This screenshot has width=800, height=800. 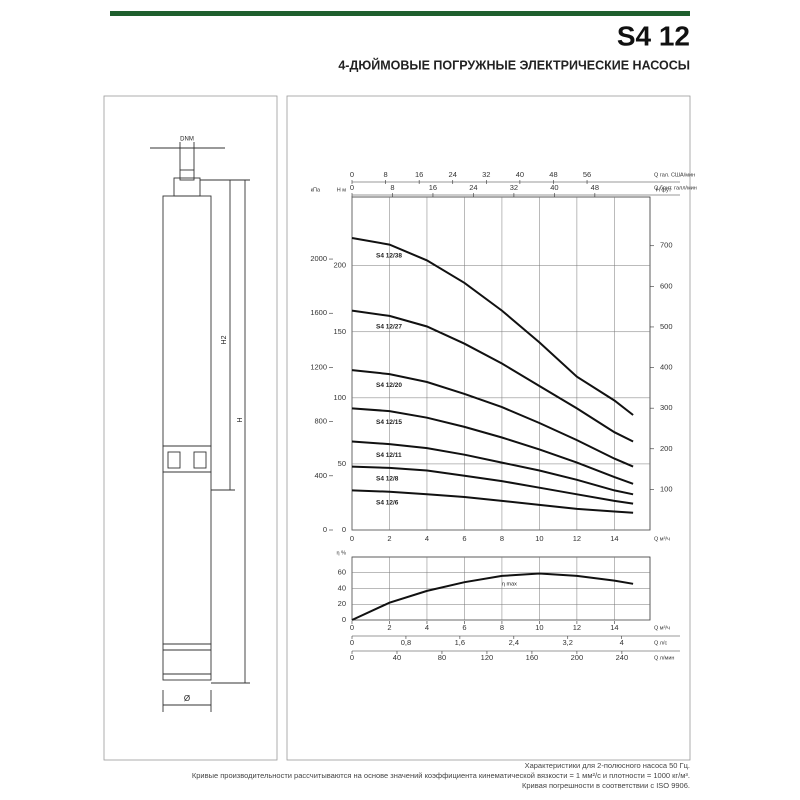 What do you see at coordinates (577, 627) in the screenshot?
I see `bottom-tick-label: 12` at bounding box center [577, 627].